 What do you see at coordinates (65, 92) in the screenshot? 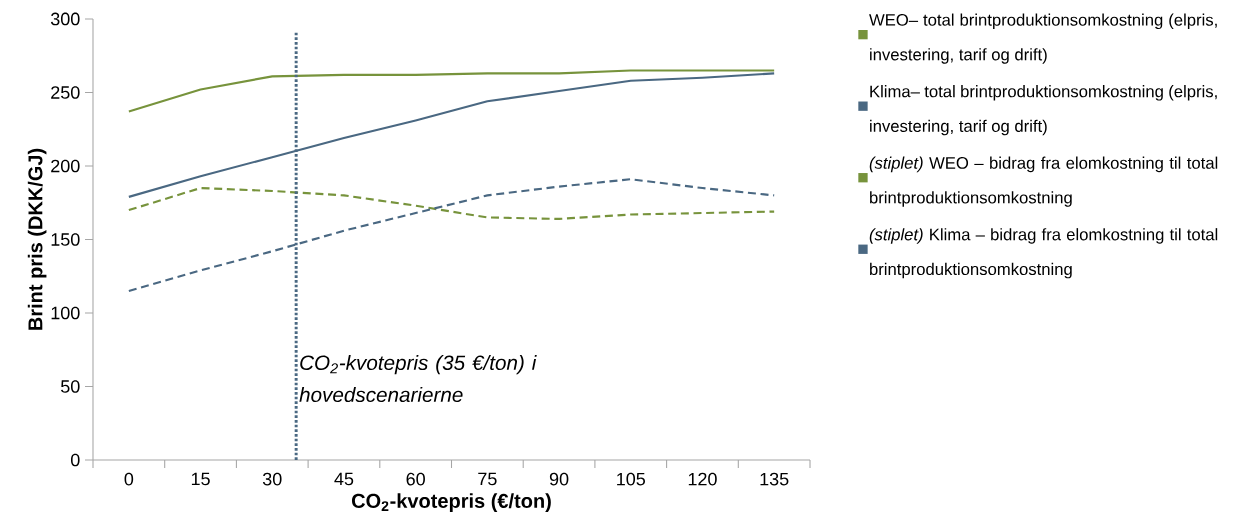
I see `y-tick-label: 250` at bounding box center [65, 92].